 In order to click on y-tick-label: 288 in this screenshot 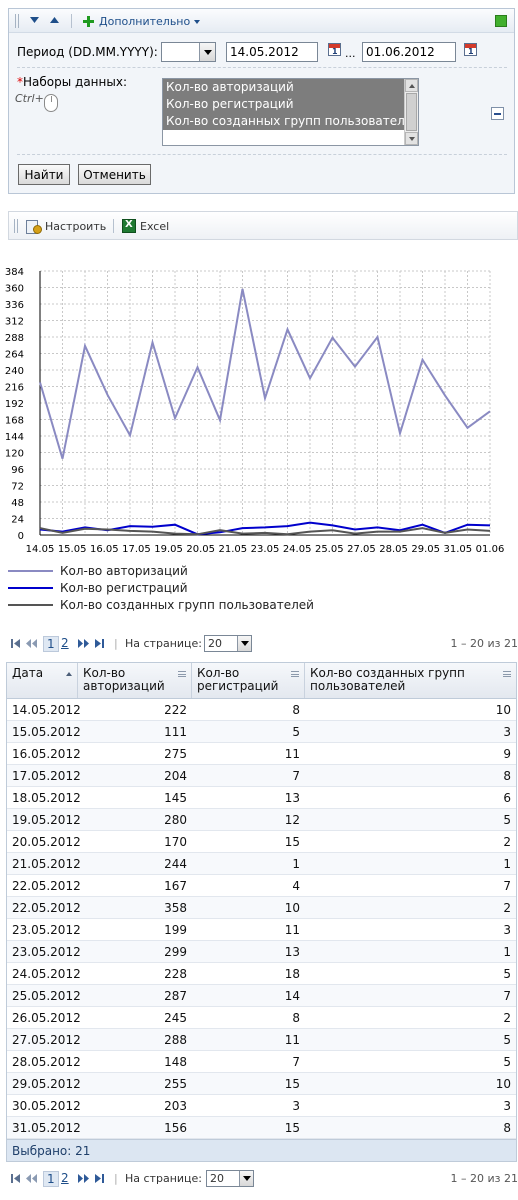, I will do `click(14, 338)`.